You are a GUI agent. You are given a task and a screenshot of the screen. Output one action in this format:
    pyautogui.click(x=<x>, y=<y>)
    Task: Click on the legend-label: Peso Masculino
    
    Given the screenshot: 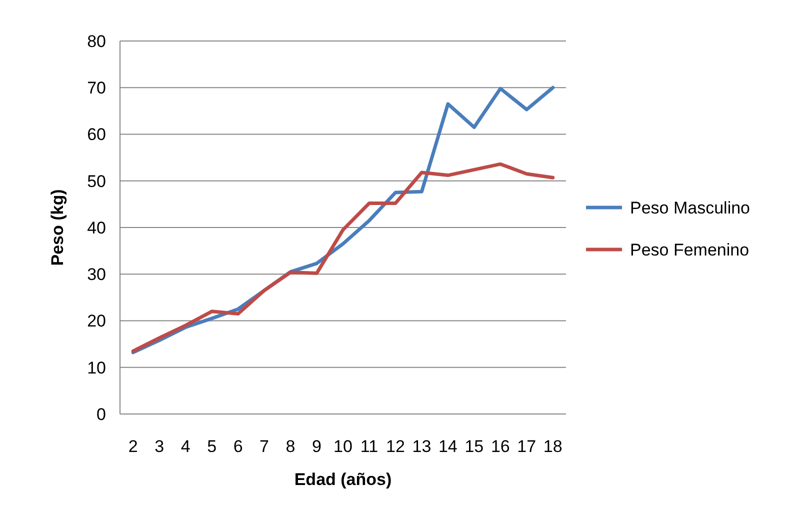 What is the action you would take?
    pyautogui.click(x=690, y=208)
    